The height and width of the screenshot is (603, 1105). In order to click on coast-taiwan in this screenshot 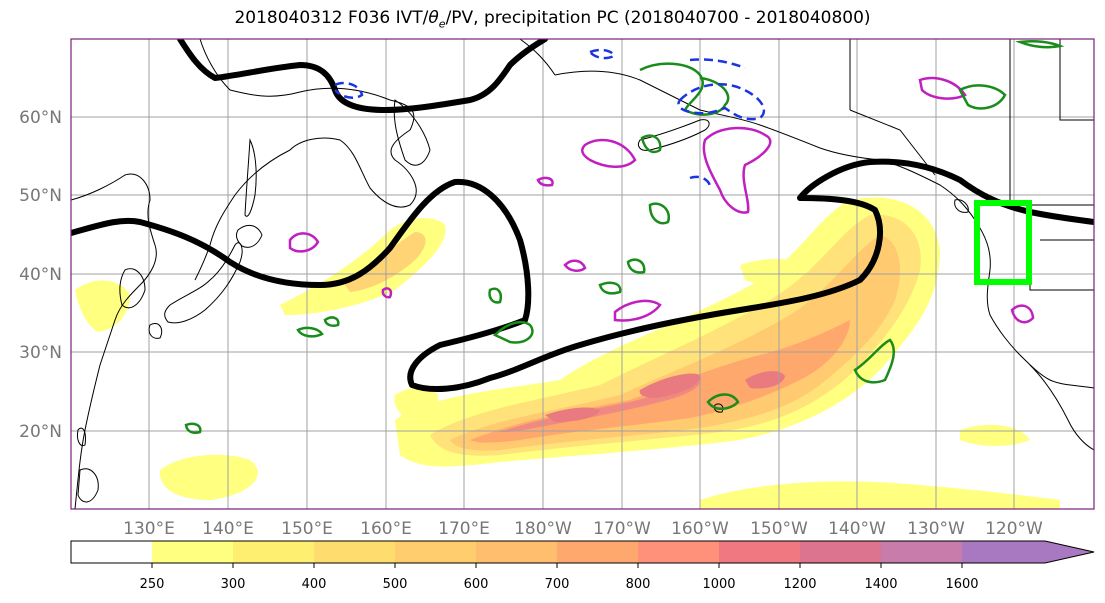, I will do `click(81, 437)`.